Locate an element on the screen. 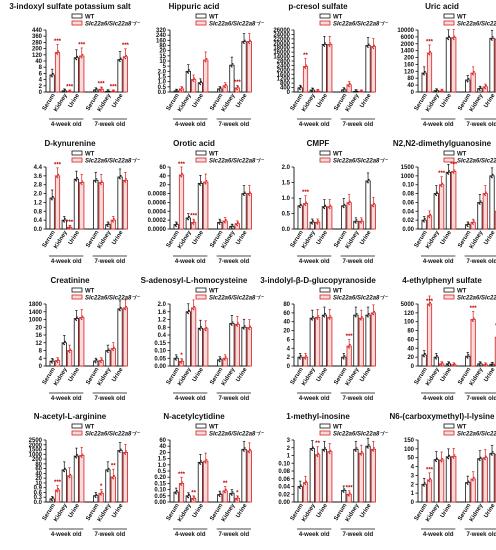  y-tick-label: 2000 is located at coordinates (36, 446).